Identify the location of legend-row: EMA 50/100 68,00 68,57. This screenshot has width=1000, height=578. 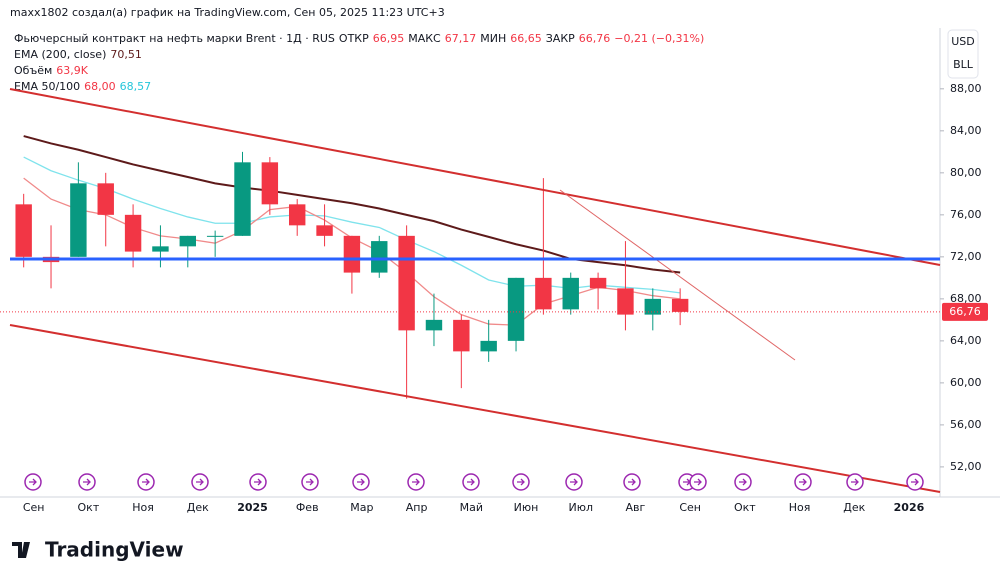
(82, 86).